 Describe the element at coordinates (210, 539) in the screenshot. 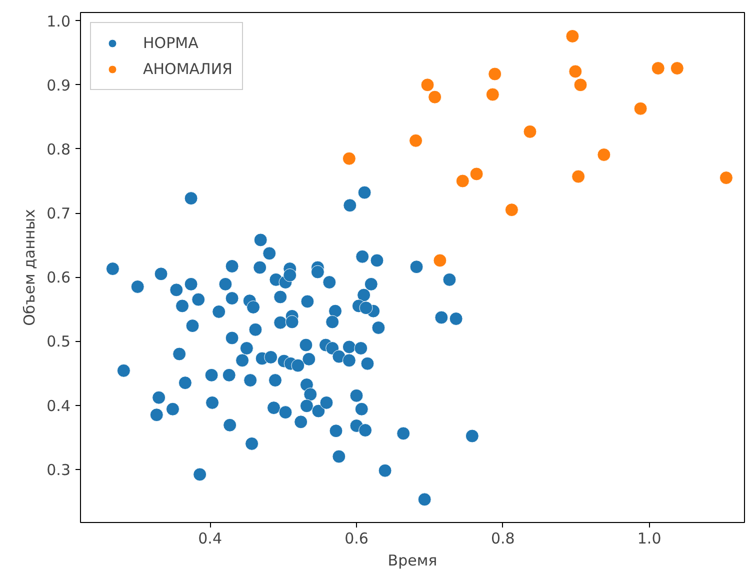

I see `x-tick-label: 0.4` at that location.